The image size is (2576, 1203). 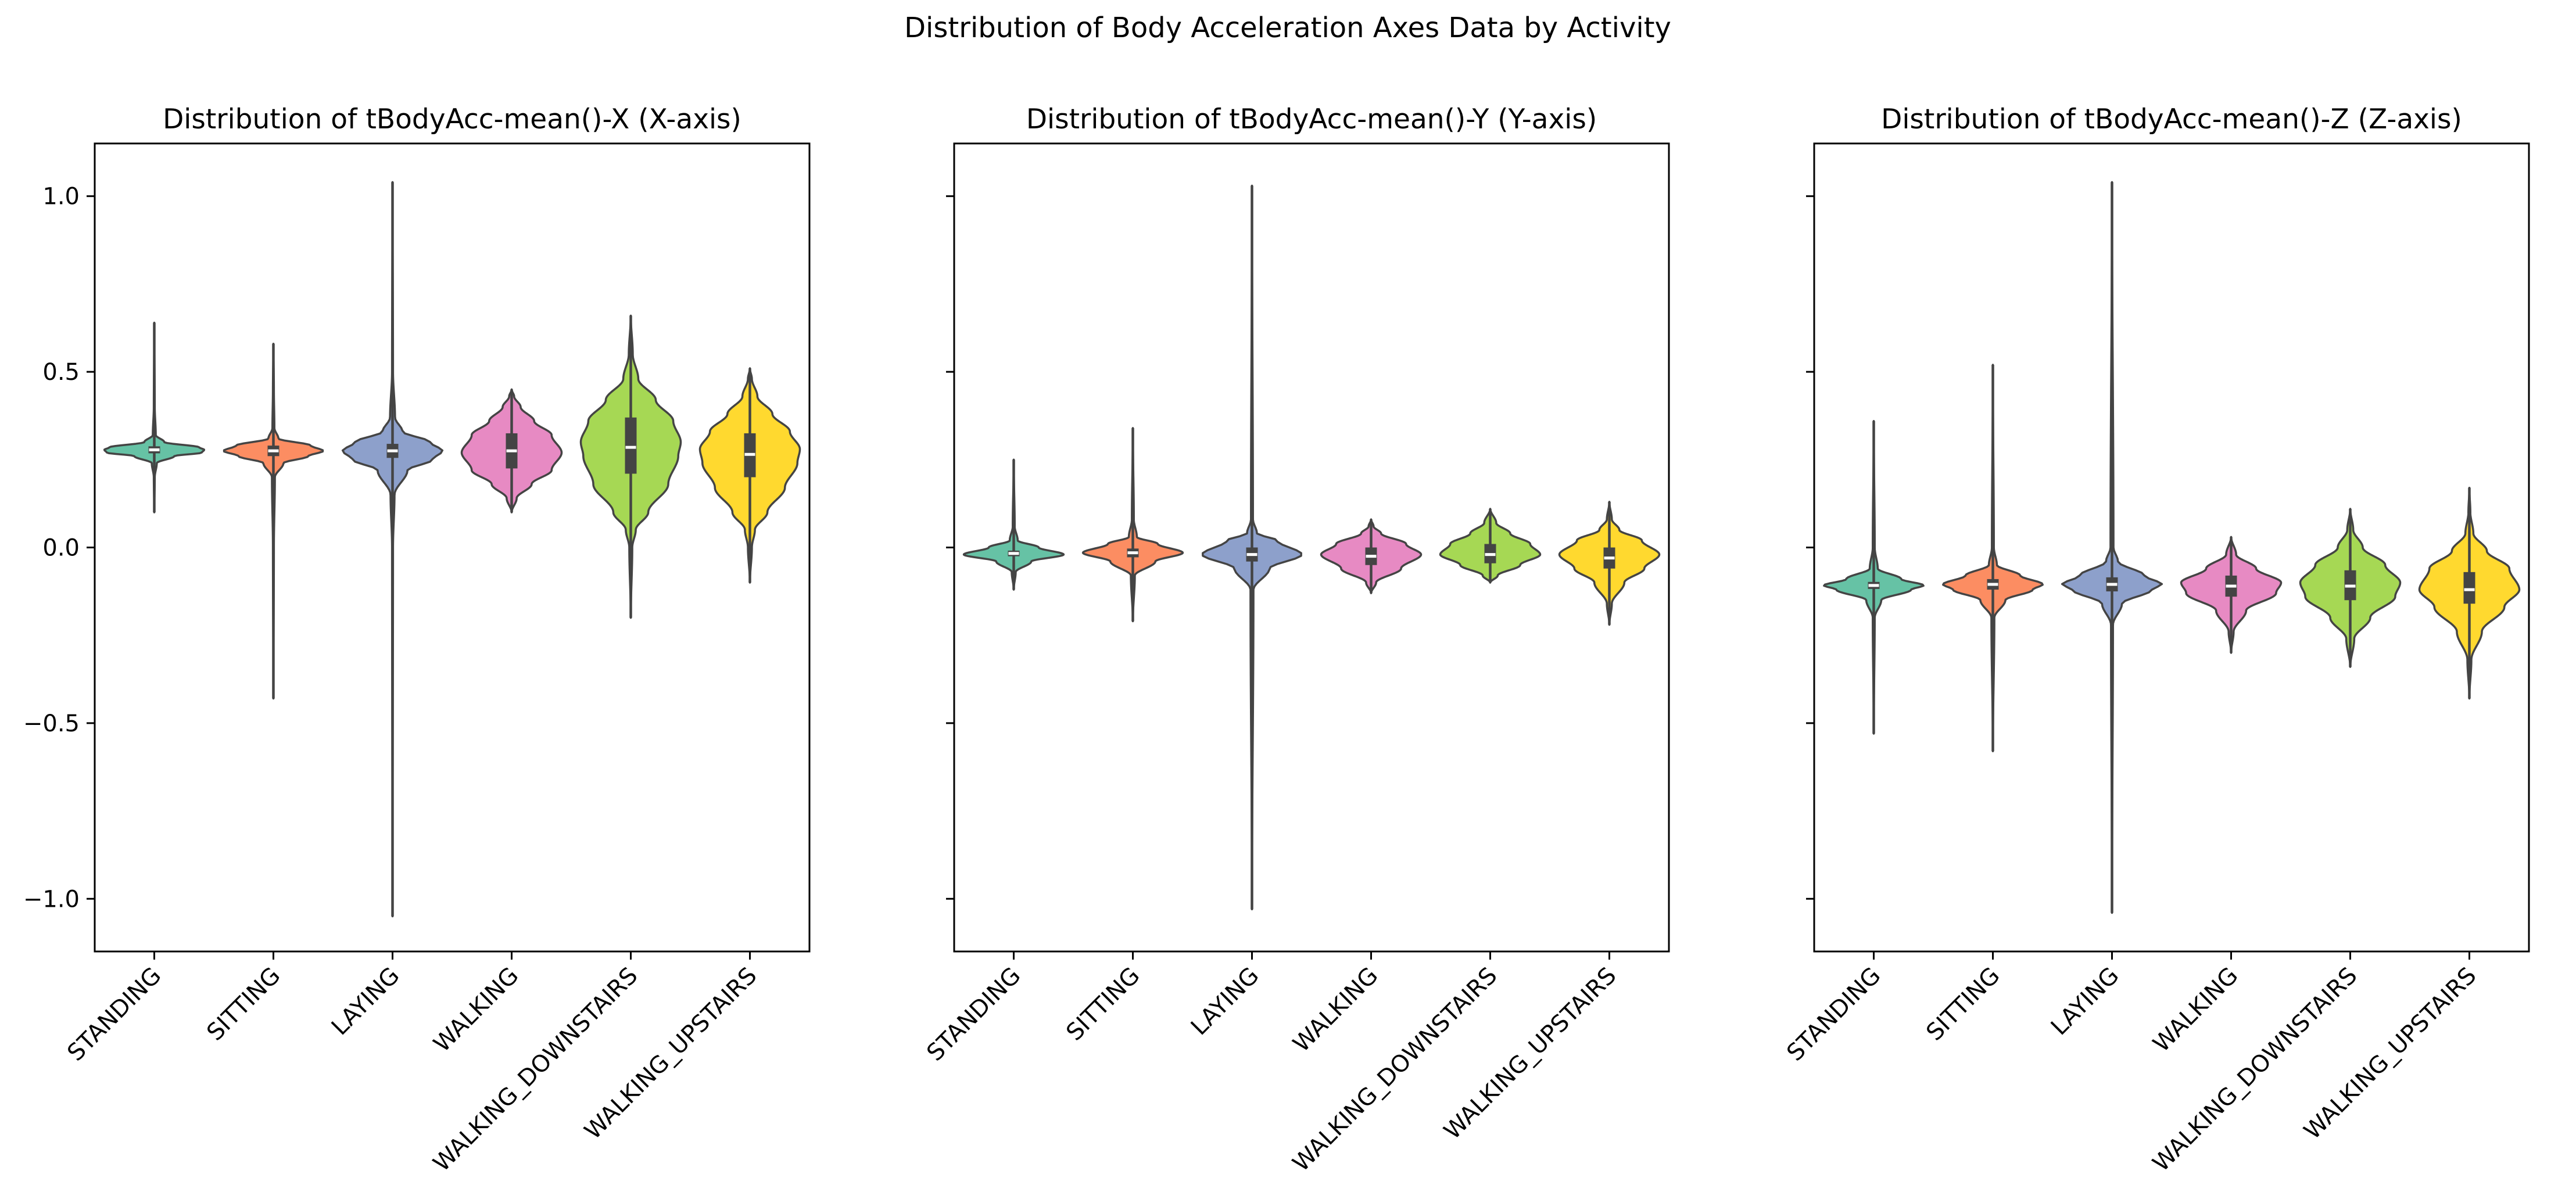 I want to click on y-tick-label: 1.0, so click(x=61, y=197).